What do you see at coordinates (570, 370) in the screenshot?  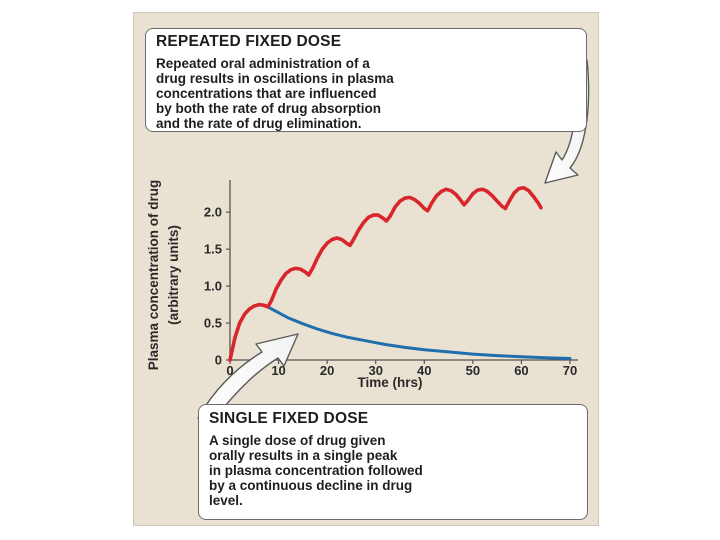 I see `x-tick-label: 70` at bounding box center [570, 370].